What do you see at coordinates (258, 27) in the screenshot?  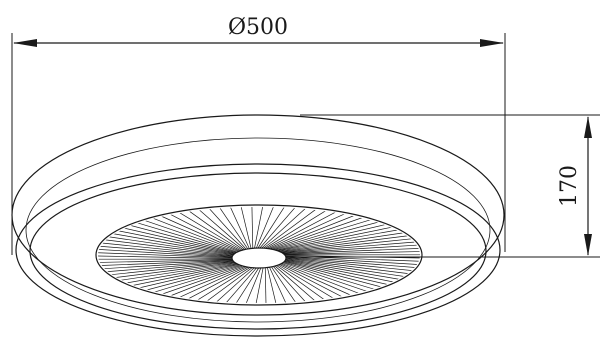 I see `width-dimension-label: Ø500` at bounding box center [258, 27].